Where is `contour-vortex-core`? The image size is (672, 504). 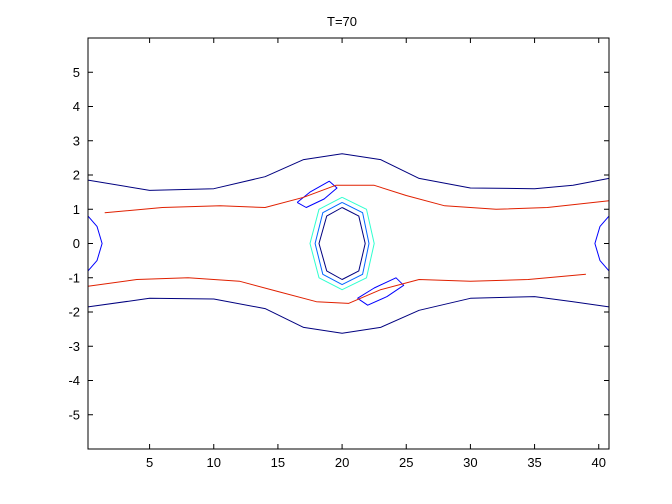
contour-vortex-core is located at coordinates (342, 243).